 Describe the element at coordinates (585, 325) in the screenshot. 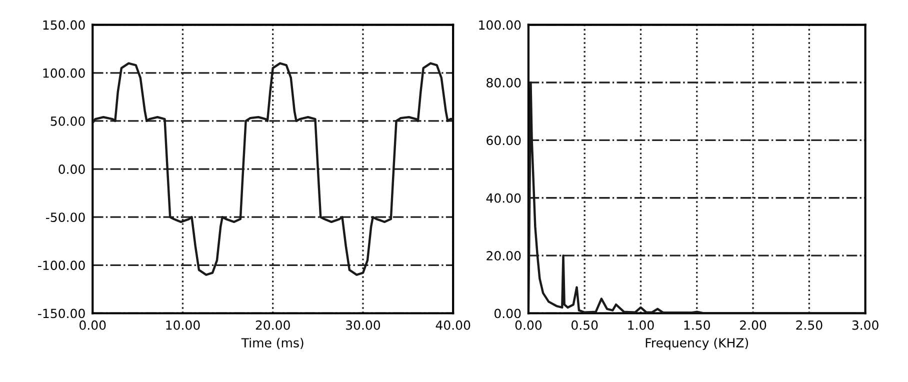

I see `x-tick-label: 0.50` at that location.